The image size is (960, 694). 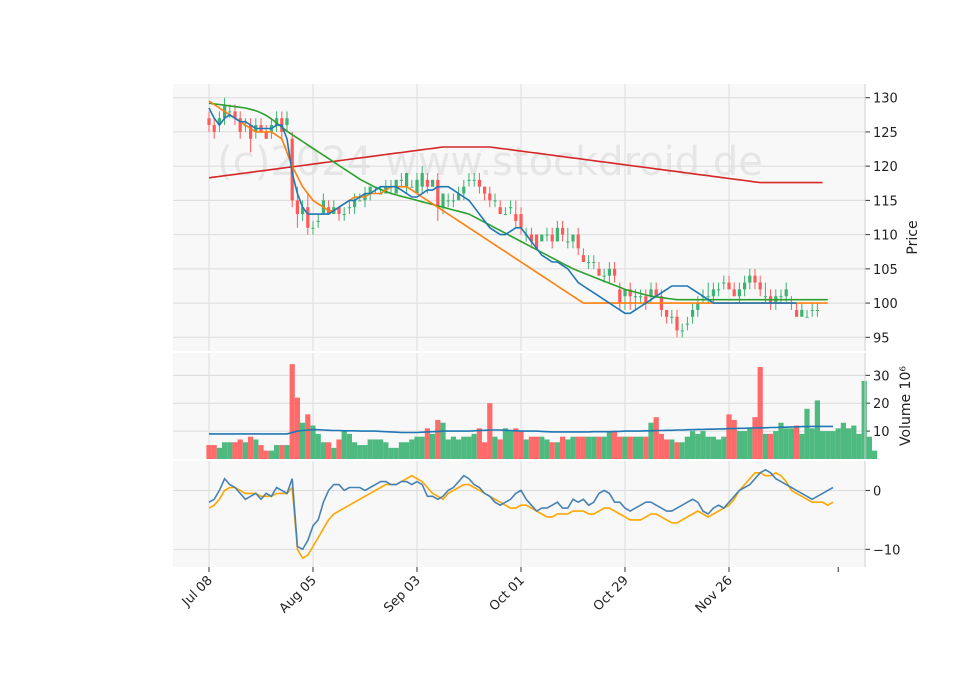 I want to click on macd-panel-background, so click(x=519, y=514).